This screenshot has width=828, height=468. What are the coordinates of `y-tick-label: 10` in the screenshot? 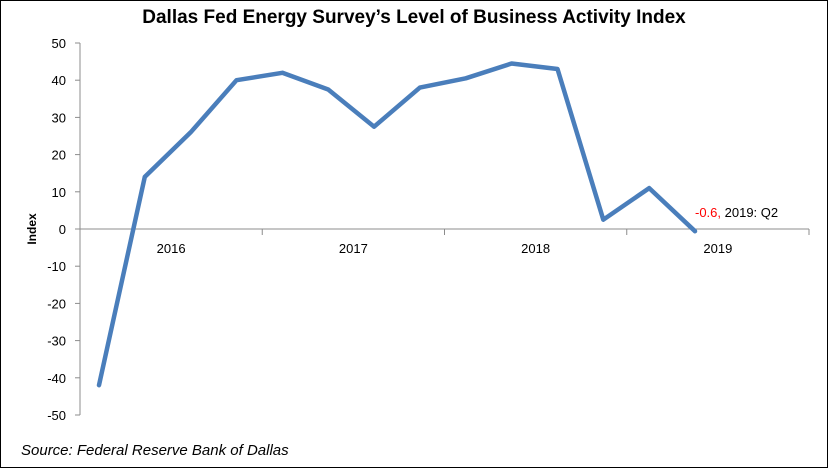 It's located at (59, 192).